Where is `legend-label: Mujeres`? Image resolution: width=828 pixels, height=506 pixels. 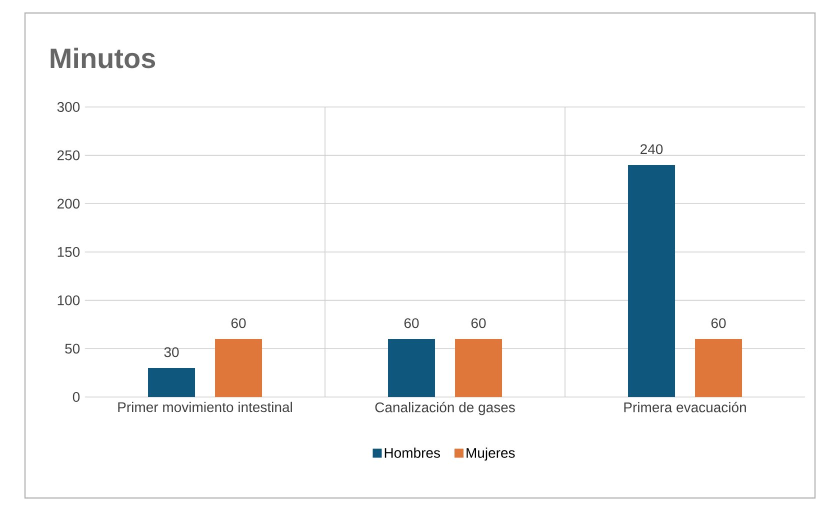 legend-label: Mujeres is located at coordinates (490, 454).